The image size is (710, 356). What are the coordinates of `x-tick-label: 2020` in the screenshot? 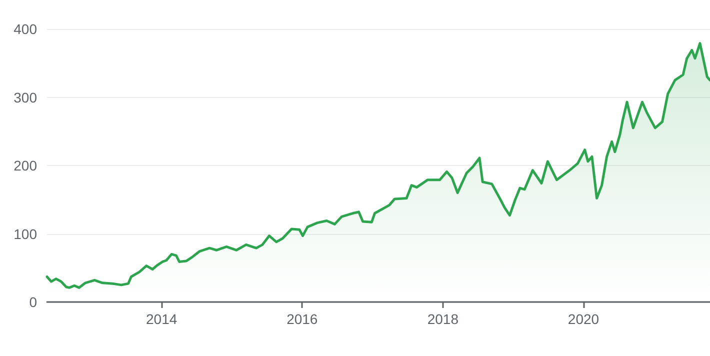 It's located at (584, 319).